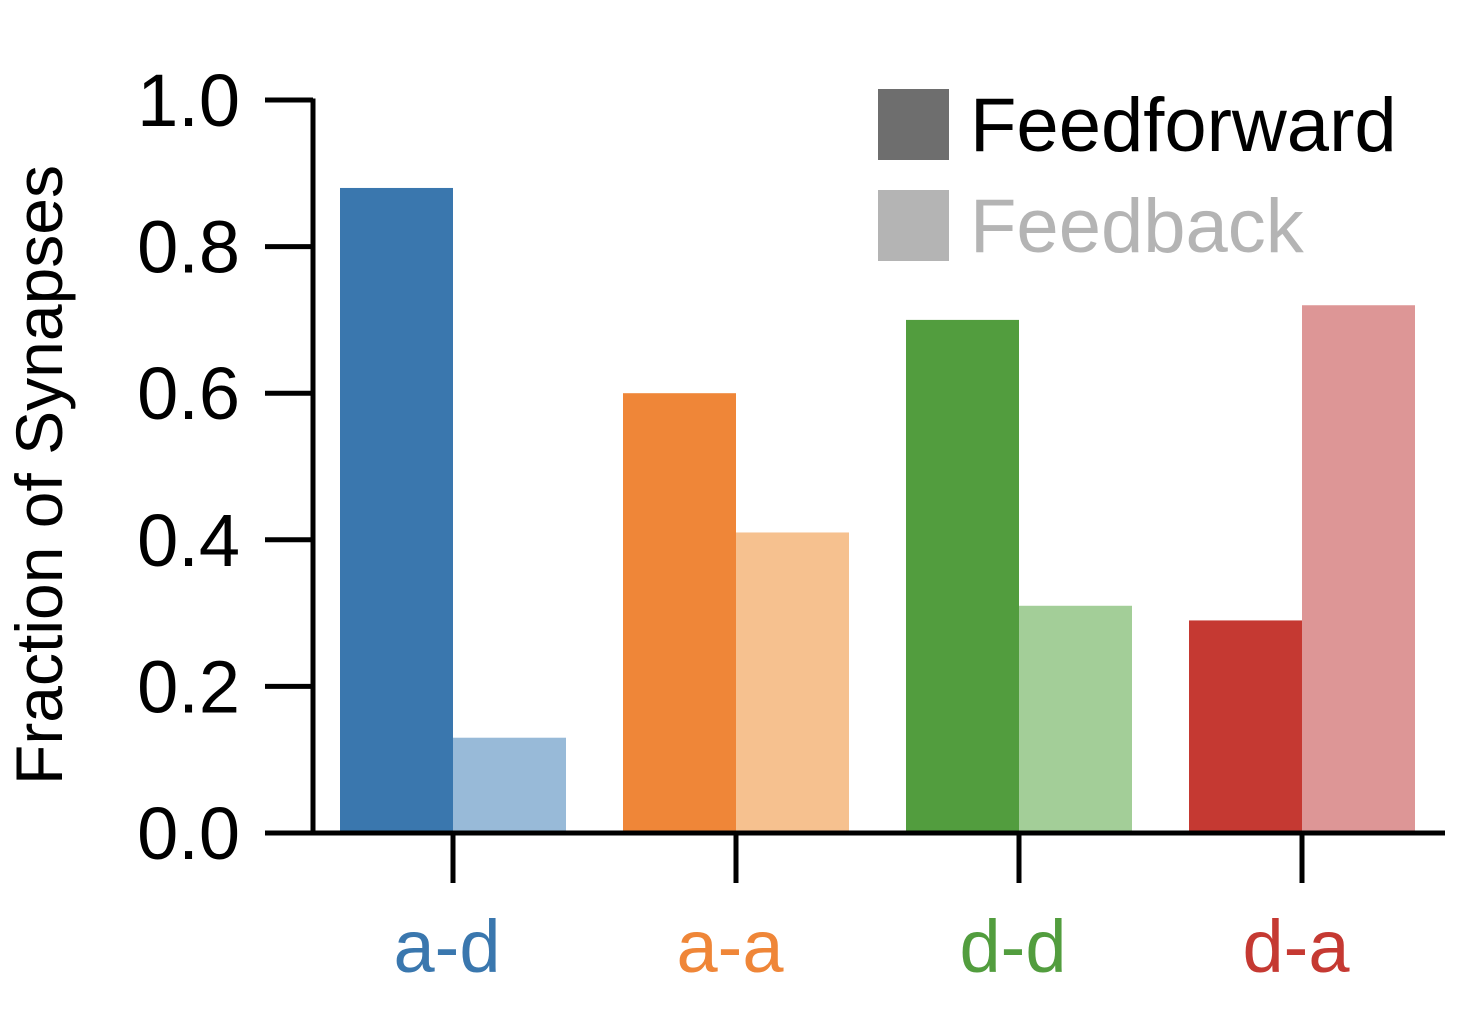  What do you see at coordinates (39, 475) in the screenshot?
I see `y-axis-label: Fraction of Synapses` at bounding box center [39, 475].